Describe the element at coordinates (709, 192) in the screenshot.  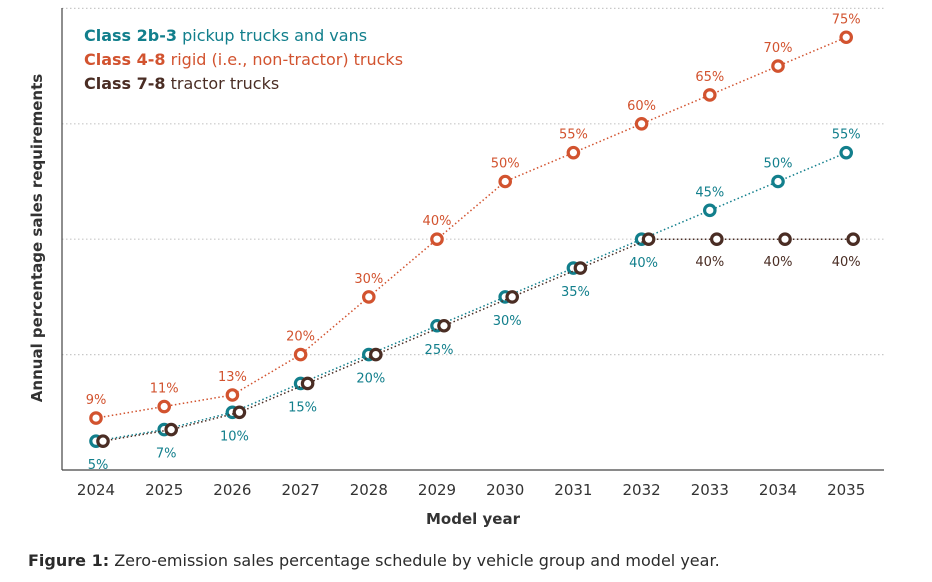
I see `data-label: 45%` at that location.